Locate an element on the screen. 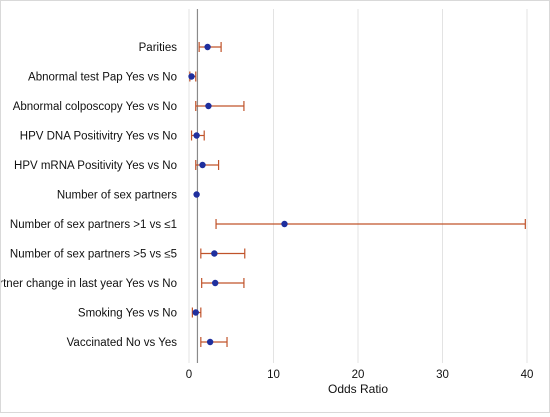 Image resolution: width=550 pixels, height=417 pixels. category-label: Number of sex partners >5 vs ≤5 is located at coordinates (93, 255).